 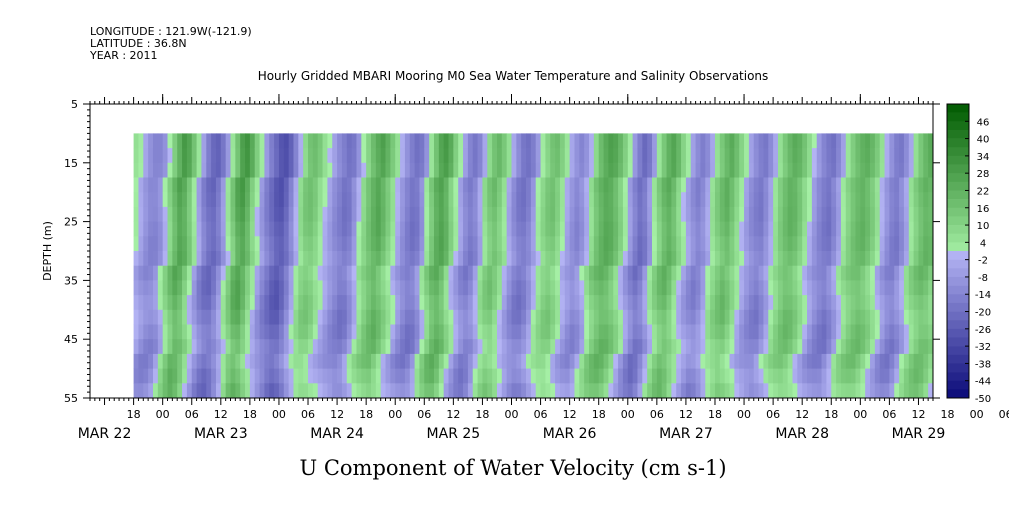 I want to click on x-hour-label: 18, so click(x=482, y=414).